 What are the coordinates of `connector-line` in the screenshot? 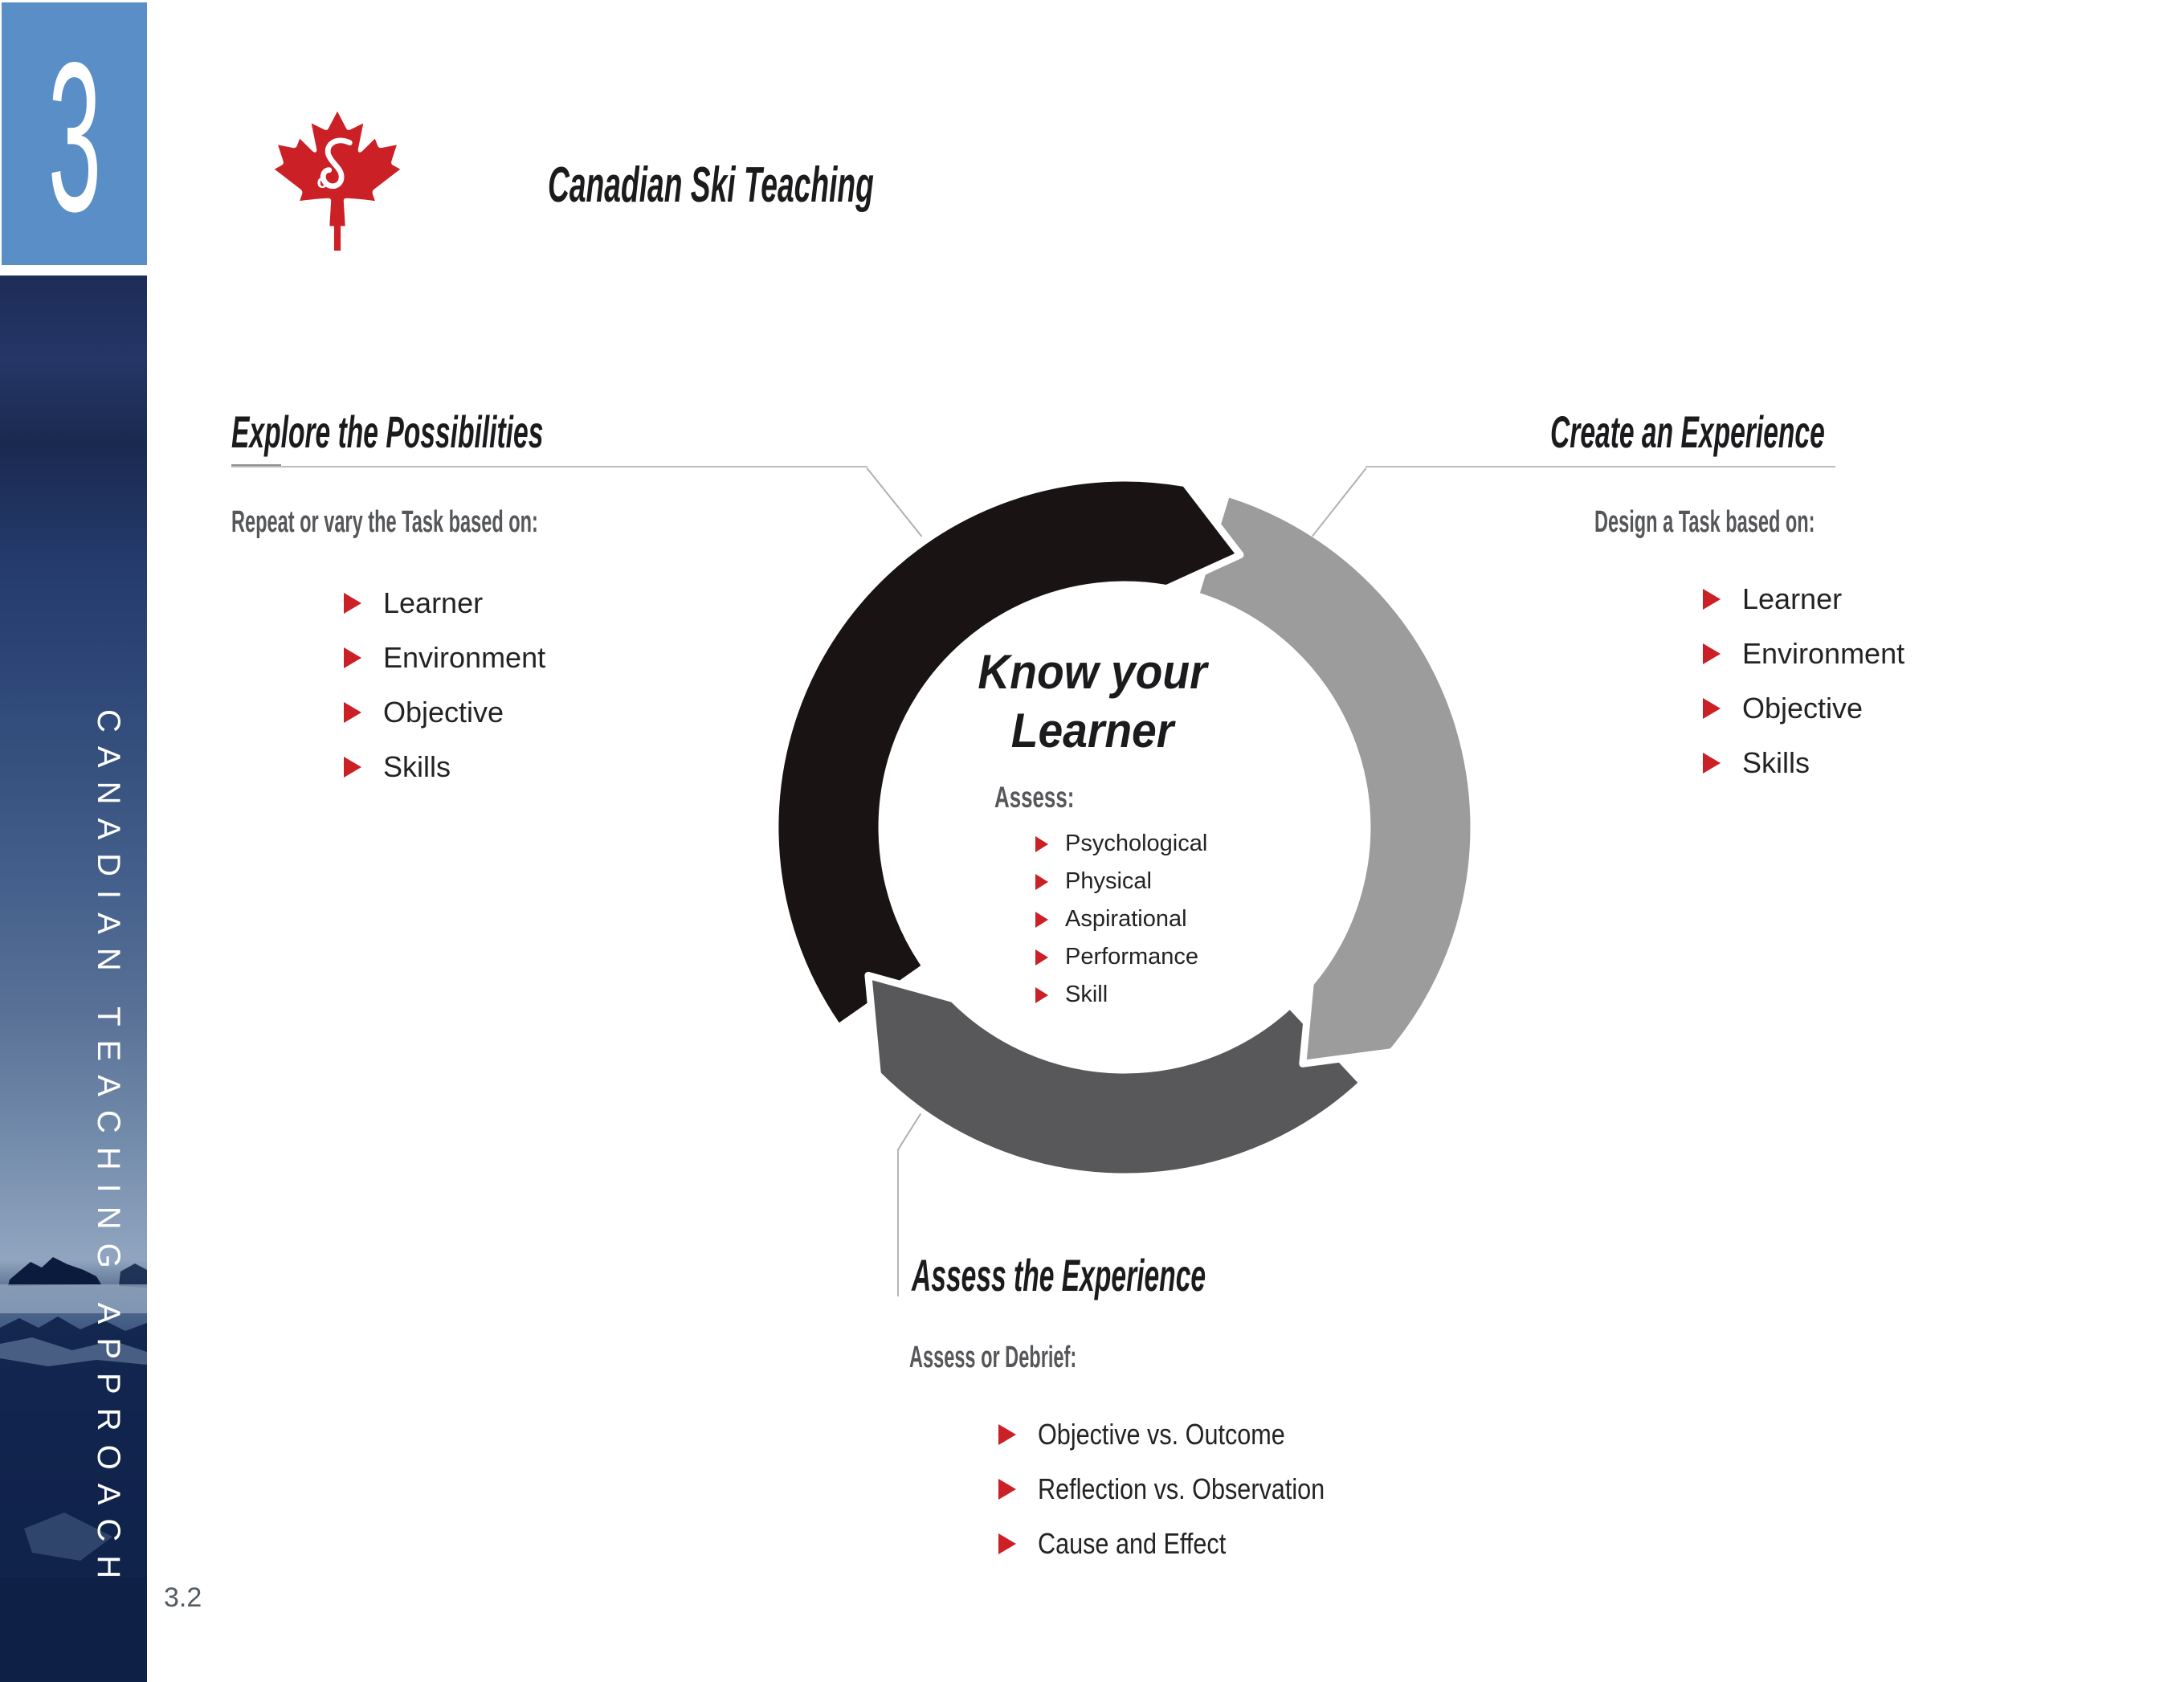 It's located at (898, 1223).